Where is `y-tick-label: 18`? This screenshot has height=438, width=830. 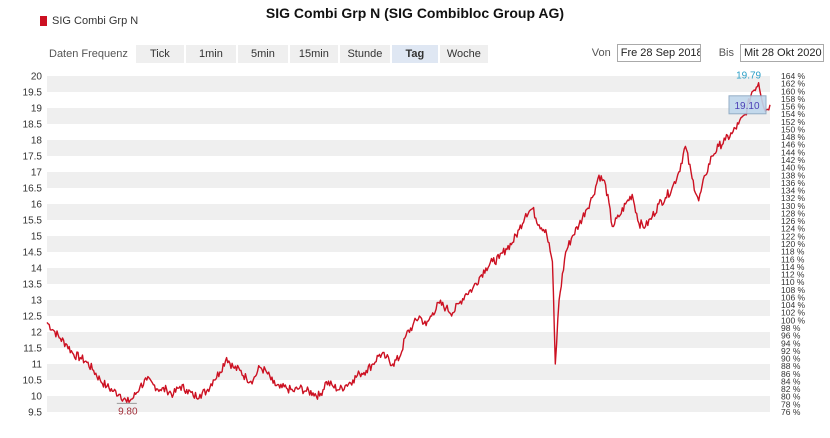 y-tick-label: 18 is located at coordinates (37, 141).